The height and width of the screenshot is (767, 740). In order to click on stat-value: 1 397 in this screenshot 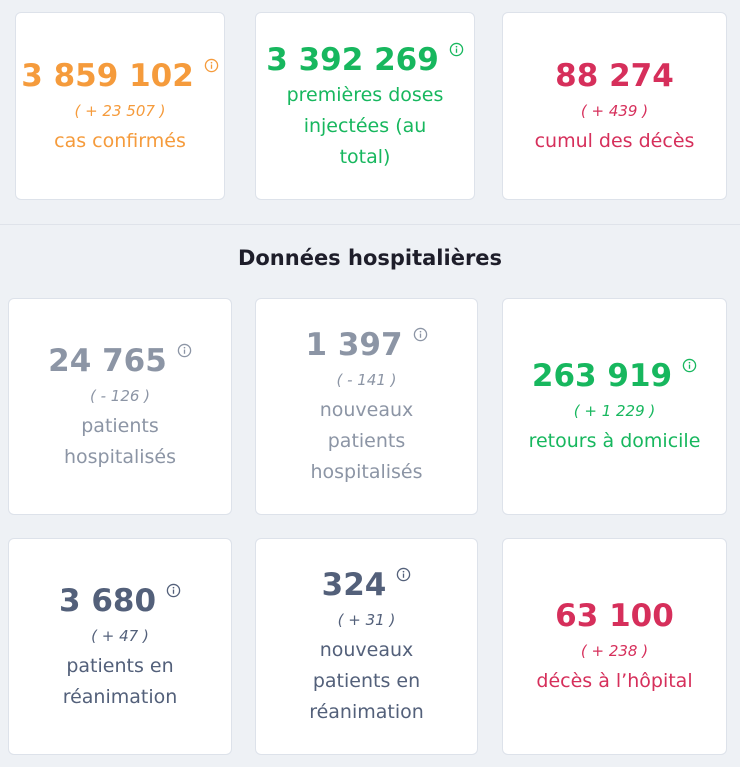, I will do `click(354, 345)`.